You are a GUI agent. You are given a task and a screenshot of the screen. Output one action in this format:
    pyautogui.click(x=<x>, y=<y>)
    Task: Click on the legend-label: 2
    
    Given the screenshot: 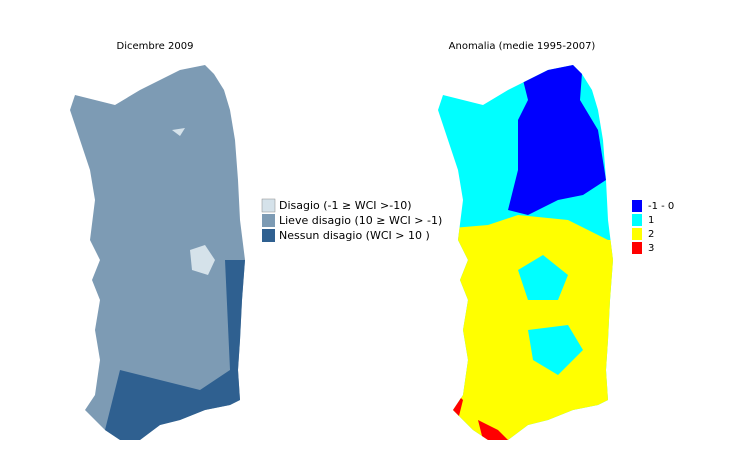 What is the action you would take?
    pyautogui.click(x=651, y=234)
    